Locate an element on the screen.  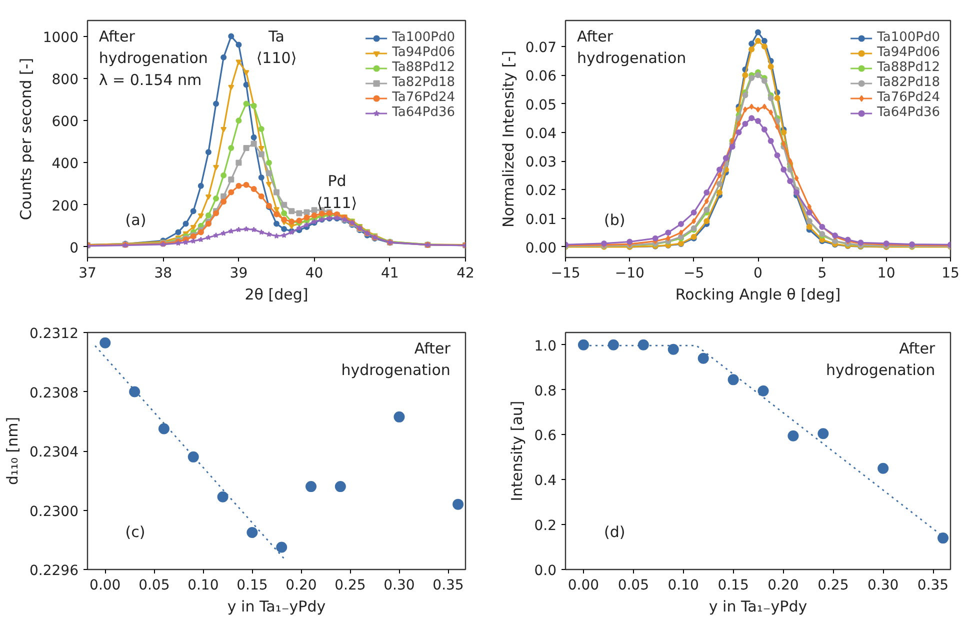
x-axis-title: 2θ [deg] is located at coordinates (276, 295).